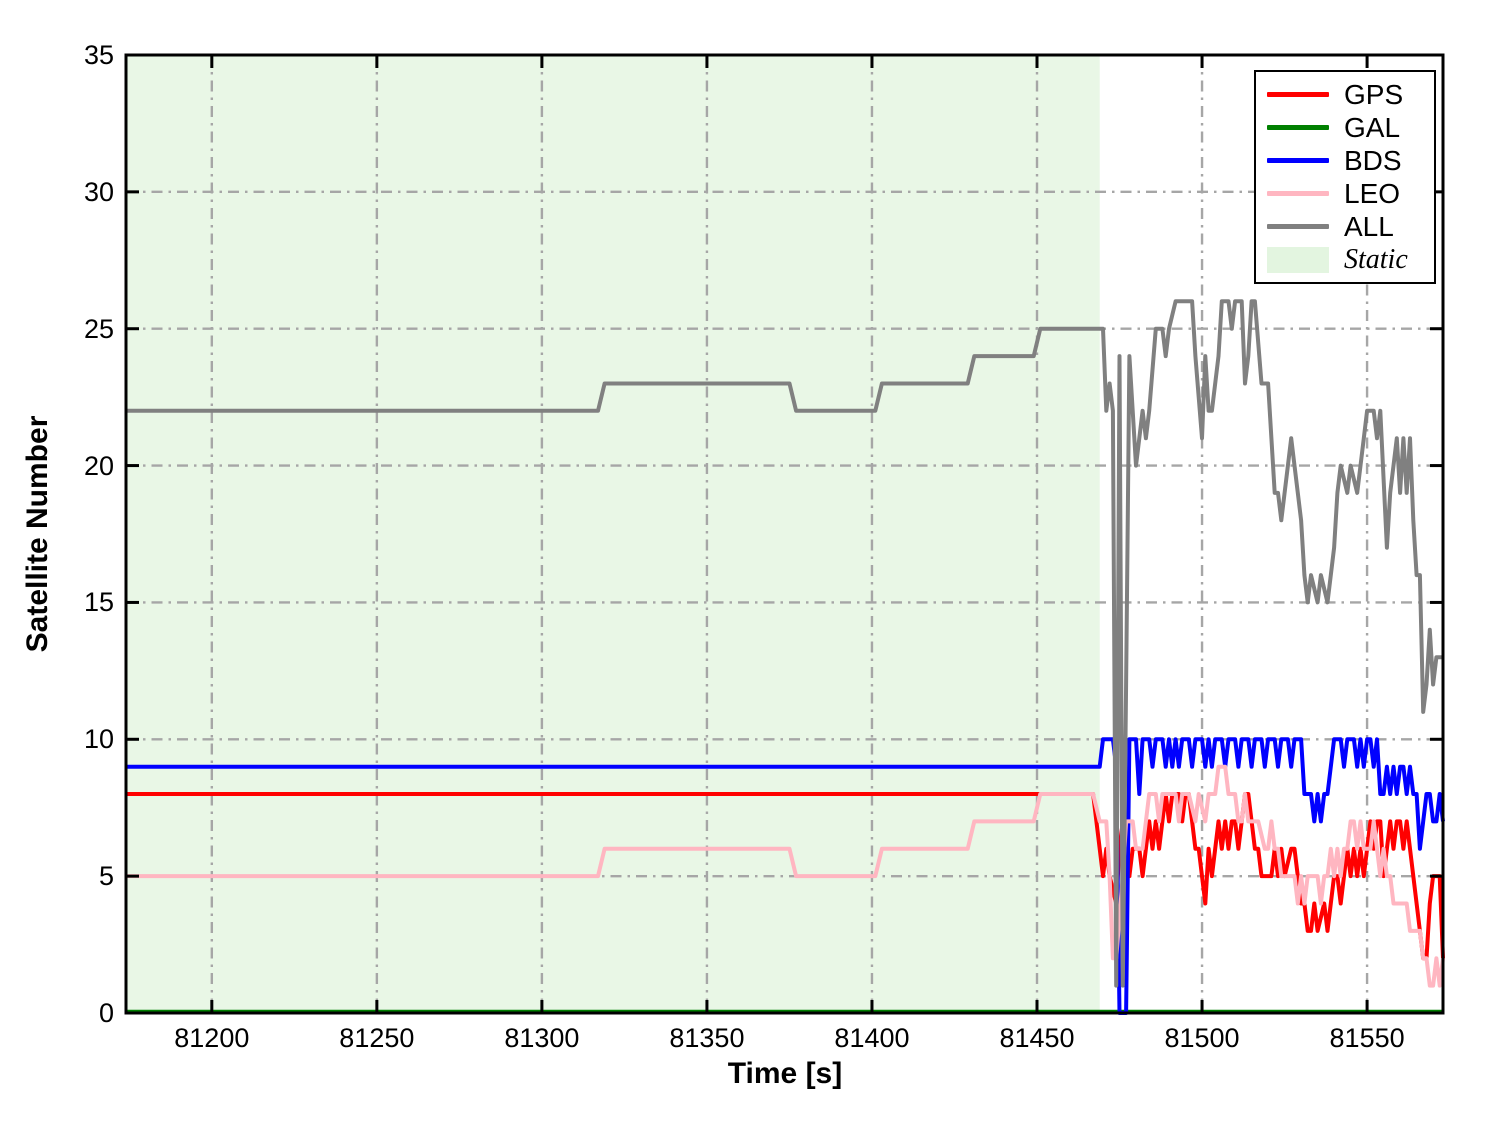  I want to click on legend-label: Static, so click(1376, 259).